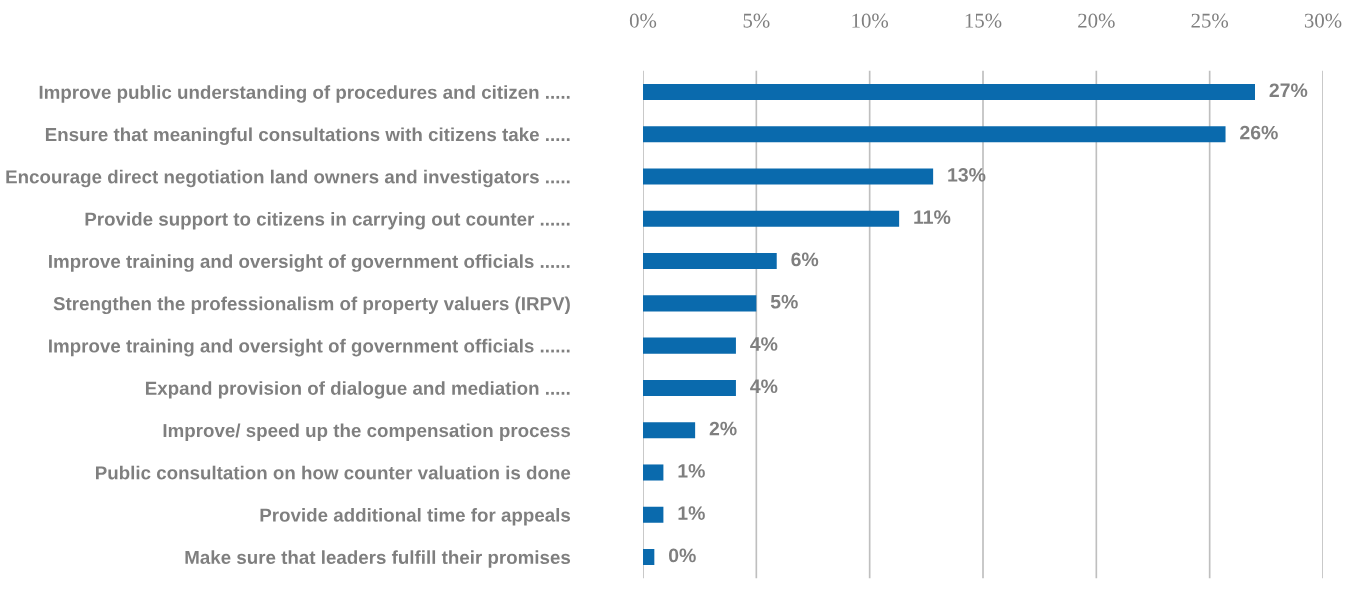 Image resolution: width=1369 pixels, height=590 pixels. I want to click on x-tick-label: 20%, so click(1096, 20).